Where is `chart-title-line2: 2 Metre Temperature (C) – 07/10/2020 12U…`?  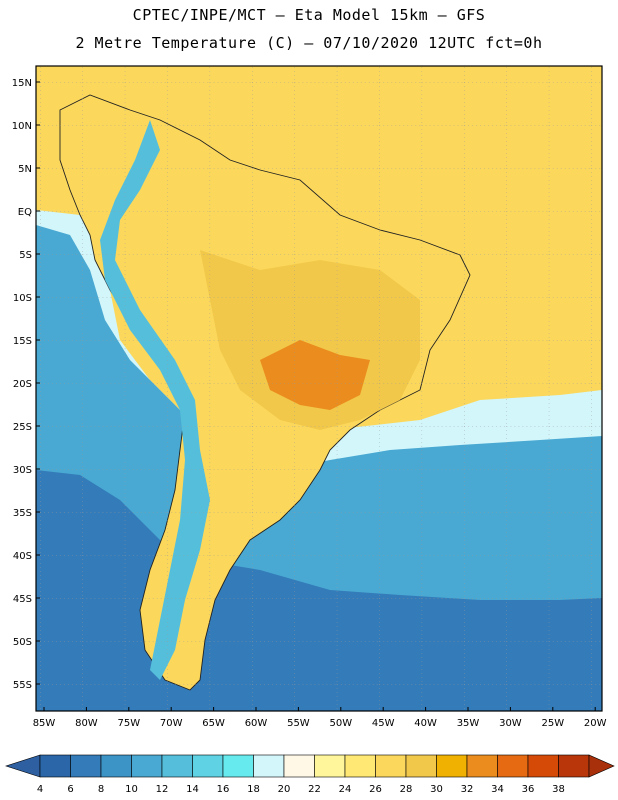 chart-title-line2: 2 Metre Temperature (C) – 07/10/2020 12U… is located at coordinates (309, 43).